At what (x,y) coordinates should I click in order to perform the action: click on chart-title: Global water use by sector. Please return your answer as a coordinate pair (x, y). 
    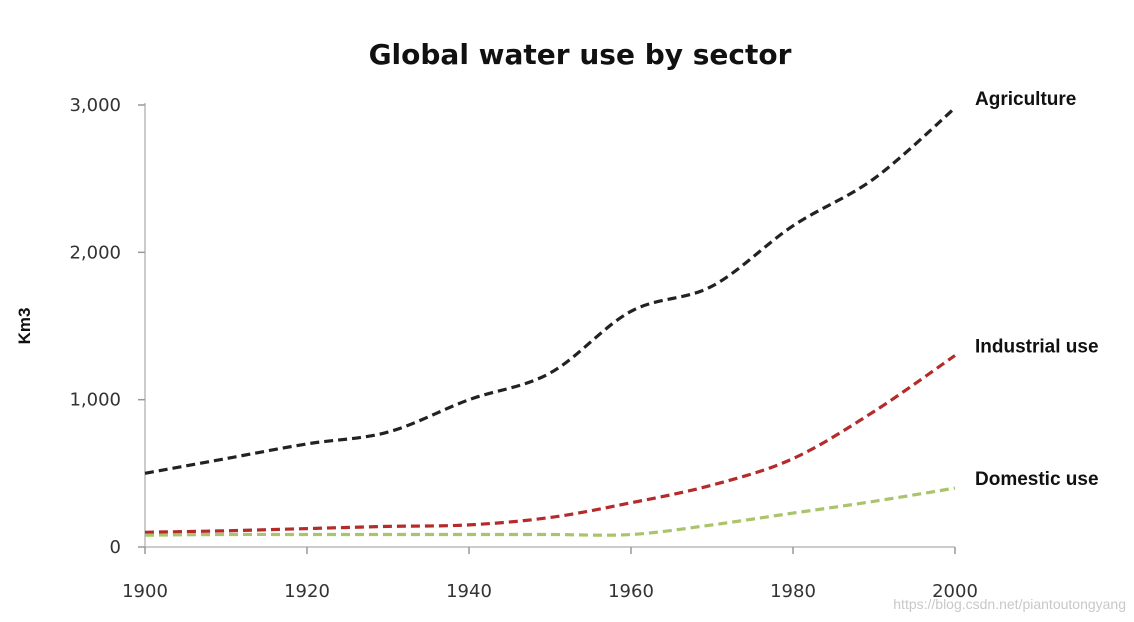
    Looking at the image, I should click on (580, 54).